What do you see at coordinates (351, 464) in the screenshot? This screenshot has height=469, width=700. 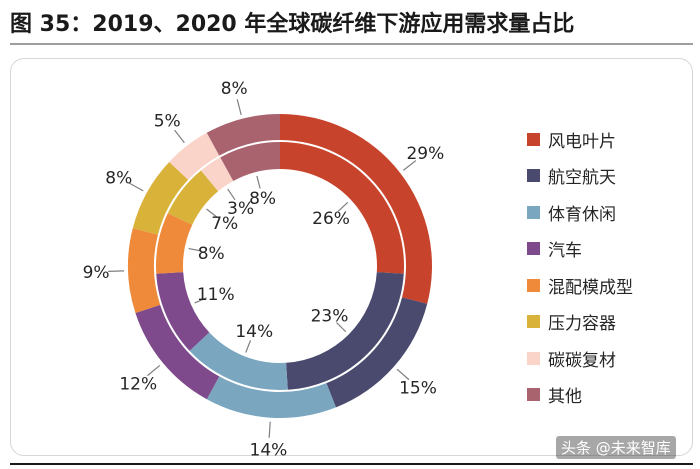 I see `bottom-divider` at bounding box center [351, 464].